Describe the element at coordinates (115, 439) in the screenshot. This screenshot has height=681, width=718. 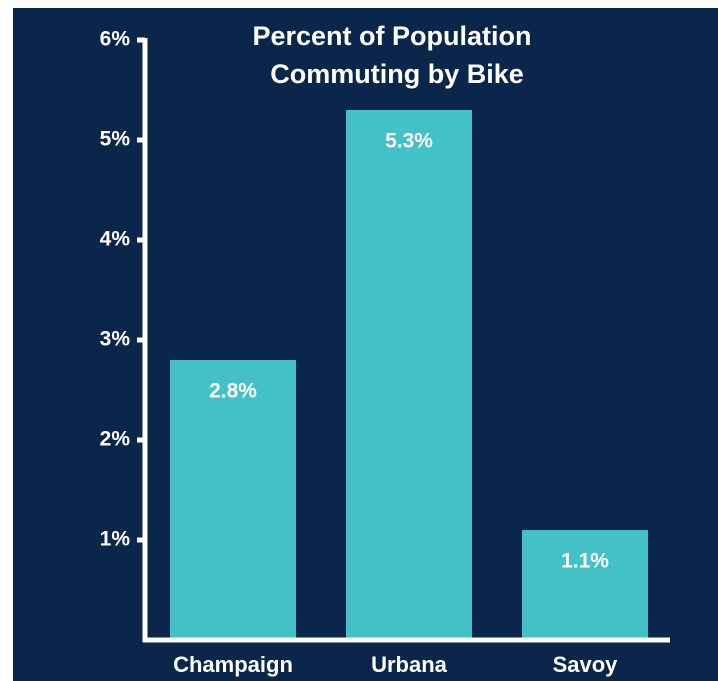
I see `y-tick-label: 2%` at that location.